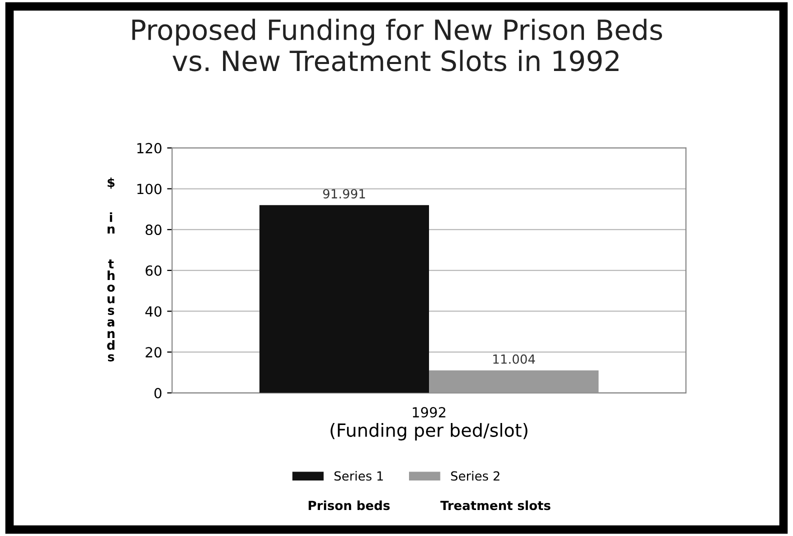 This screenshot has width=793, height=536. I want to click on y-tick-label: 40, so click(153, 311).